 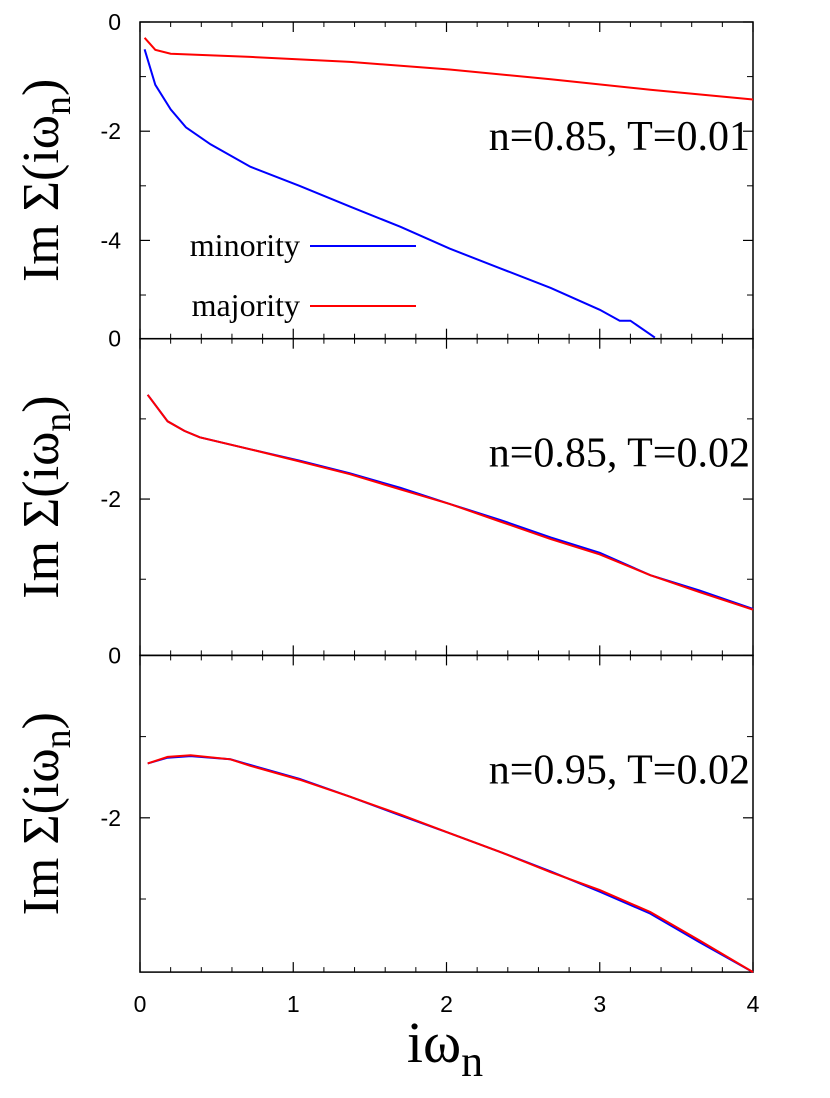 What do you see at coordinates (293, 1004) in the screenshot?
I see `x-tick-label: 1` at bounding box center [293, 1004].